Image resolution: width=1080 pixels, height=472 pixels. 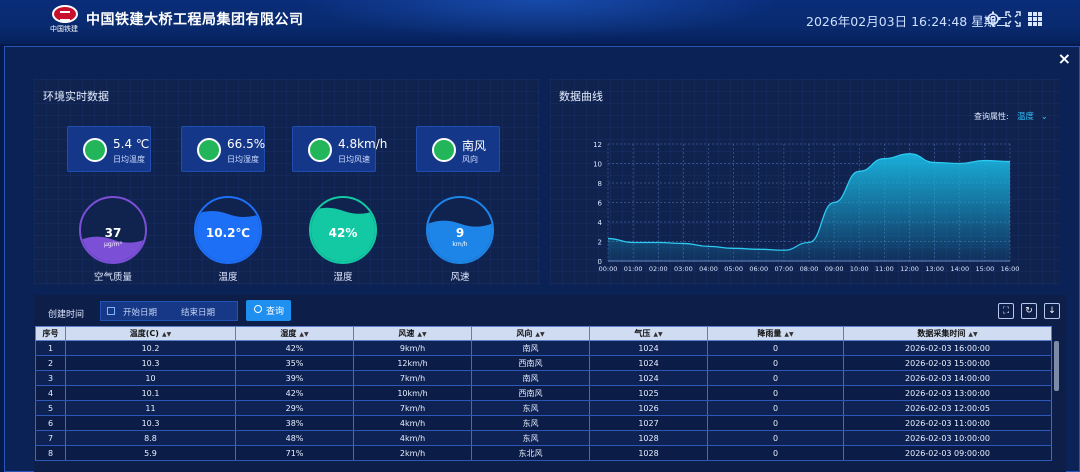 What do you see at coordinates (1035, 19) in the screenshot?
I see `grid-menu-icon` at bounding box center [1035, 19].